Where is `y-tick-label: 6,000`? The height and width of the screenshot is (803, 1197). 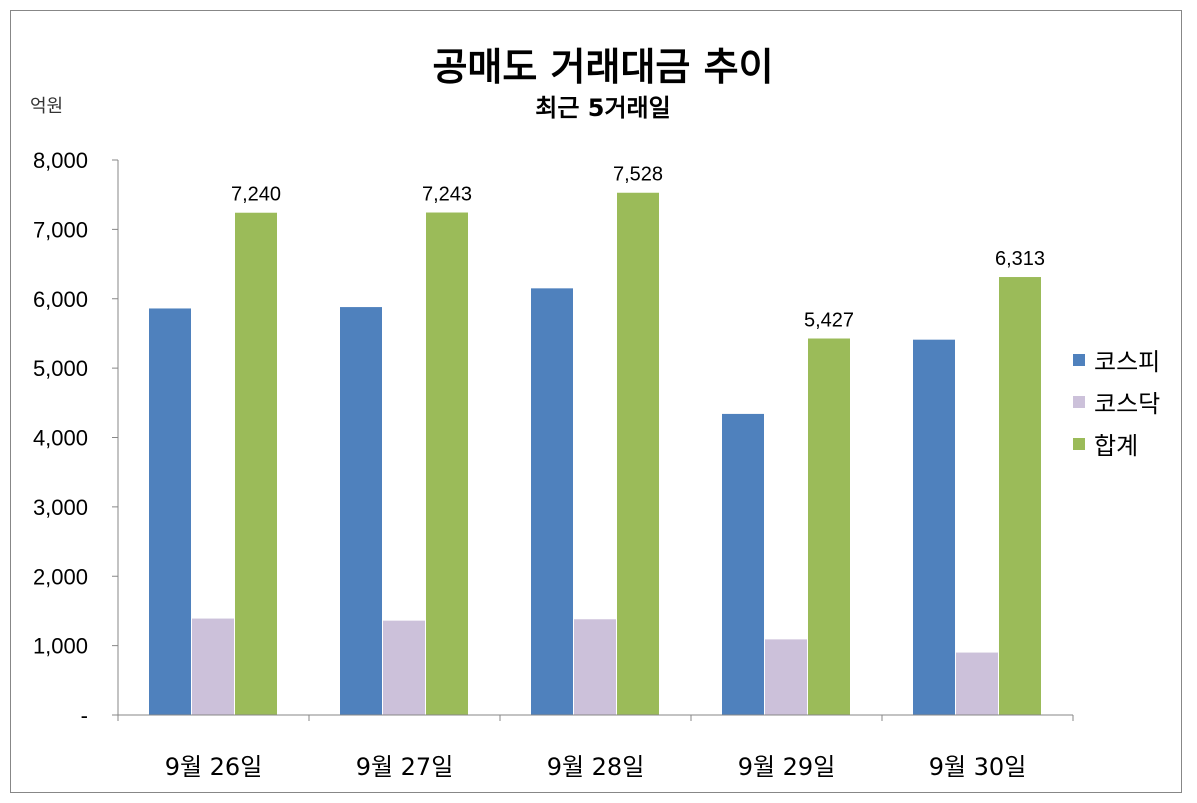 y-tick-label: 6,000 is located at coordinates (60, 299).